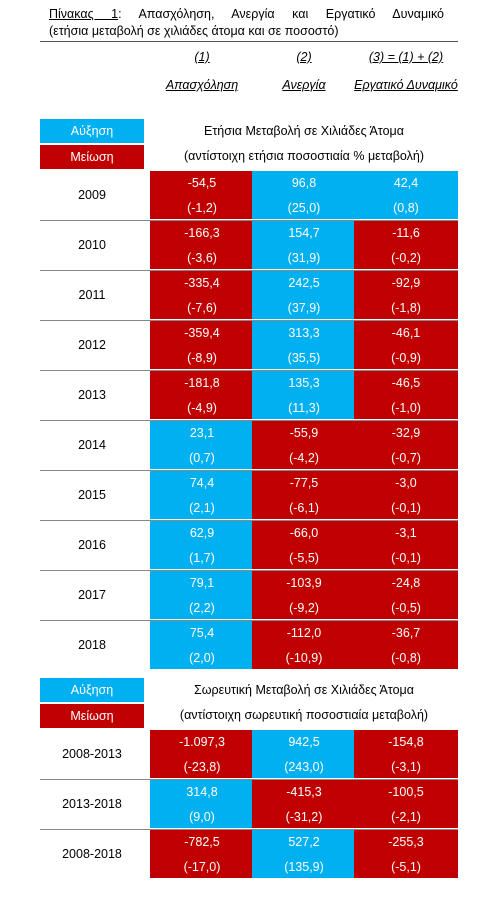  Describe the element at coordinates (304, 658) in the screenshot. I see `cell-percent: (-10,9)` at that location.